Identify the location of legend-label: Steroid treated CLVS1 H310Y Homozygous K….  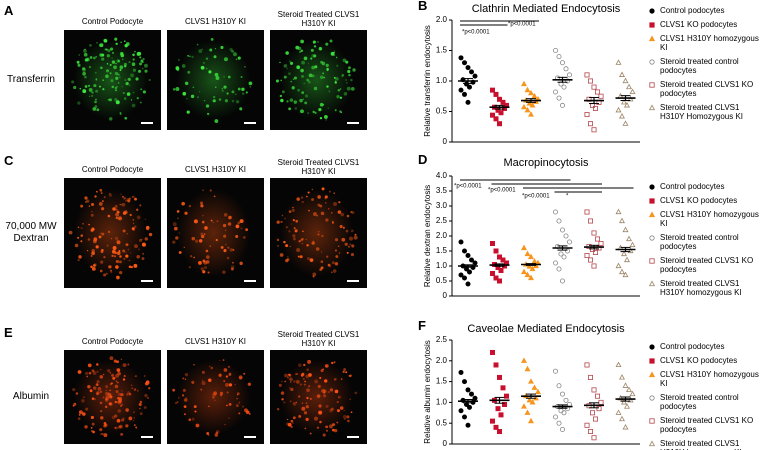
(702, 112).